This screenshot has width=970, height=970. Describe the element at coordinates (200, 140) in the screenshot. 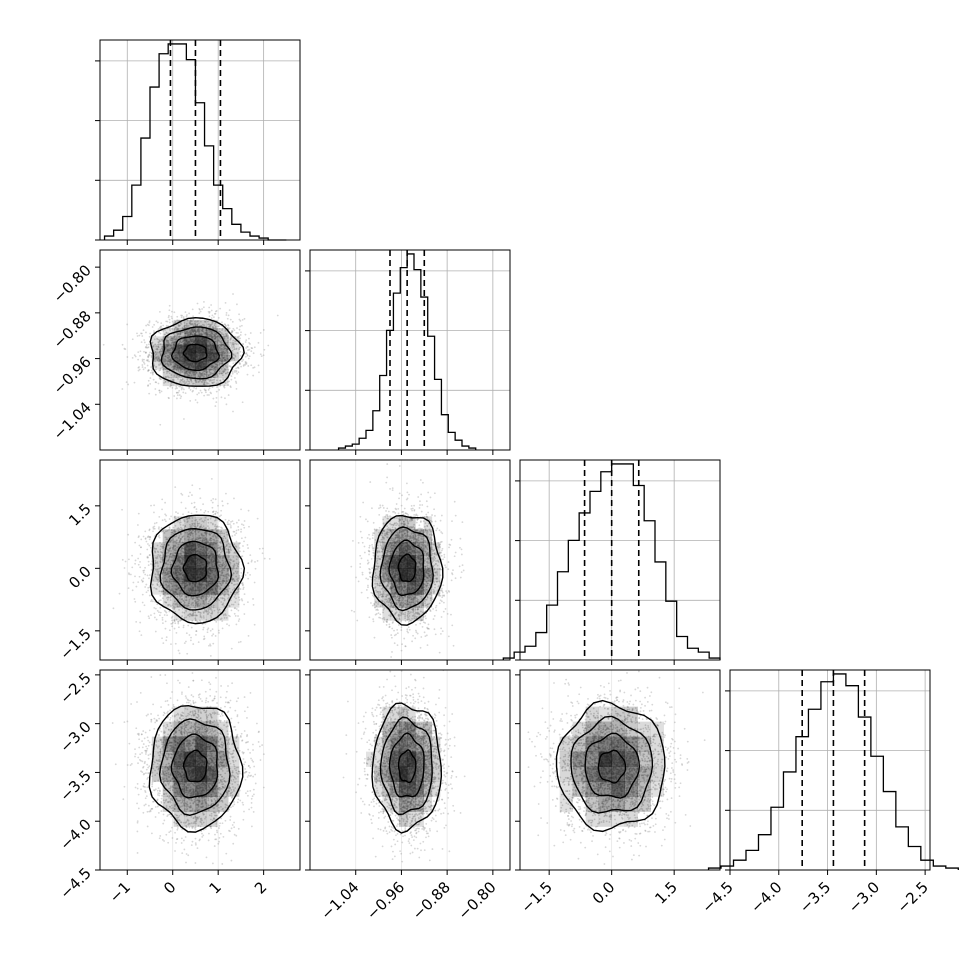

I see `panel-frame` at that location.